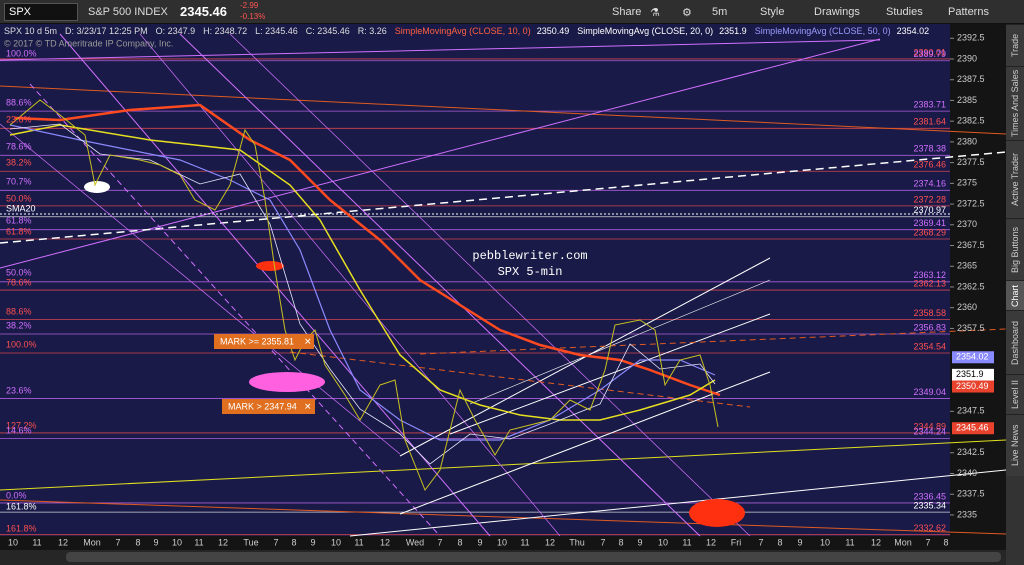 The height and width of the screenshot is (565, 1024). What do you see at coordinates (1015, 179) in the screenshot?
I see `side-tab: Active Trader` at bounding box center [1015, 179].